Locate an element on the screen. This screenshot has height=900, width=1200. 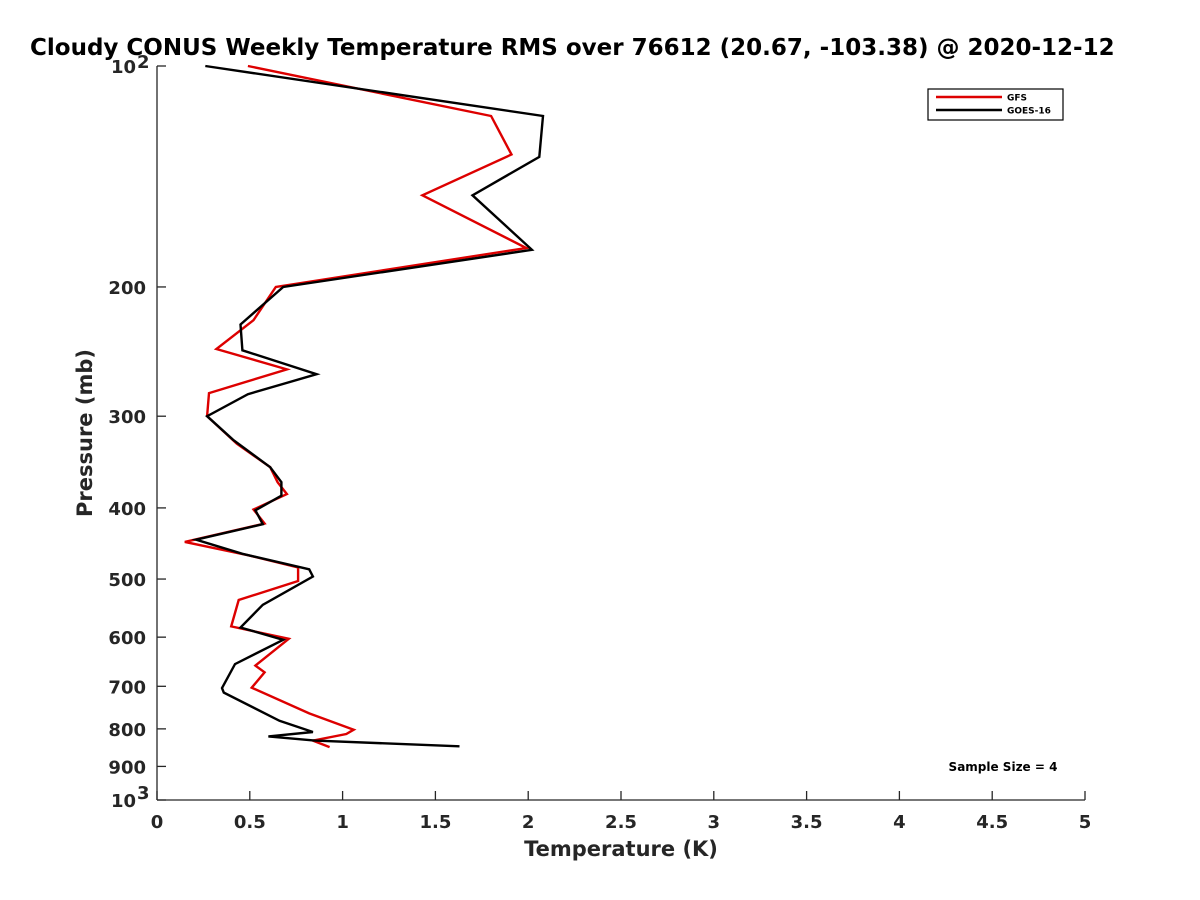
legend: GFS GOES-16 is located at coordinates (995, 104).